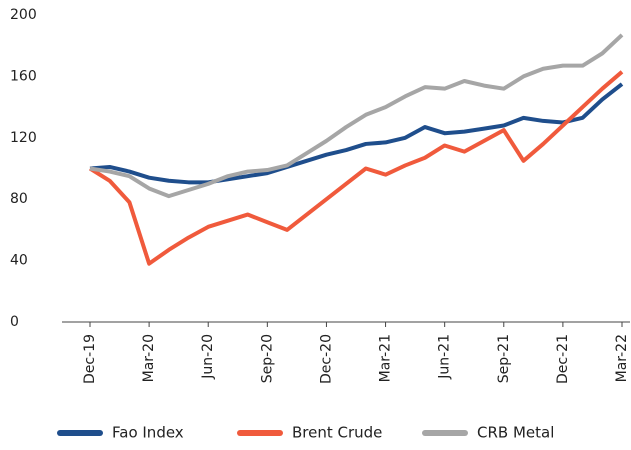  I want to click on legend-label: Fao Index, so click(148, 433).